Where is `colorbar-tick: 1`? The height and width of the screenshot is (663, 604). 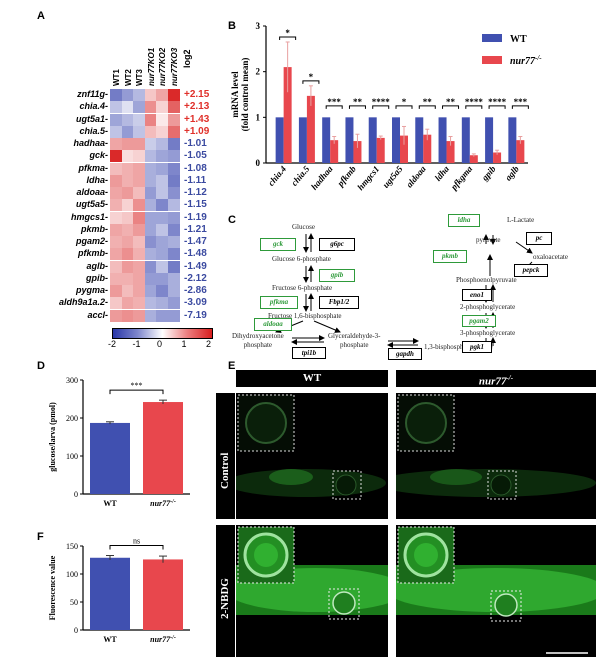 colorbar-tick: 1 is located at coordinates (184, 344).